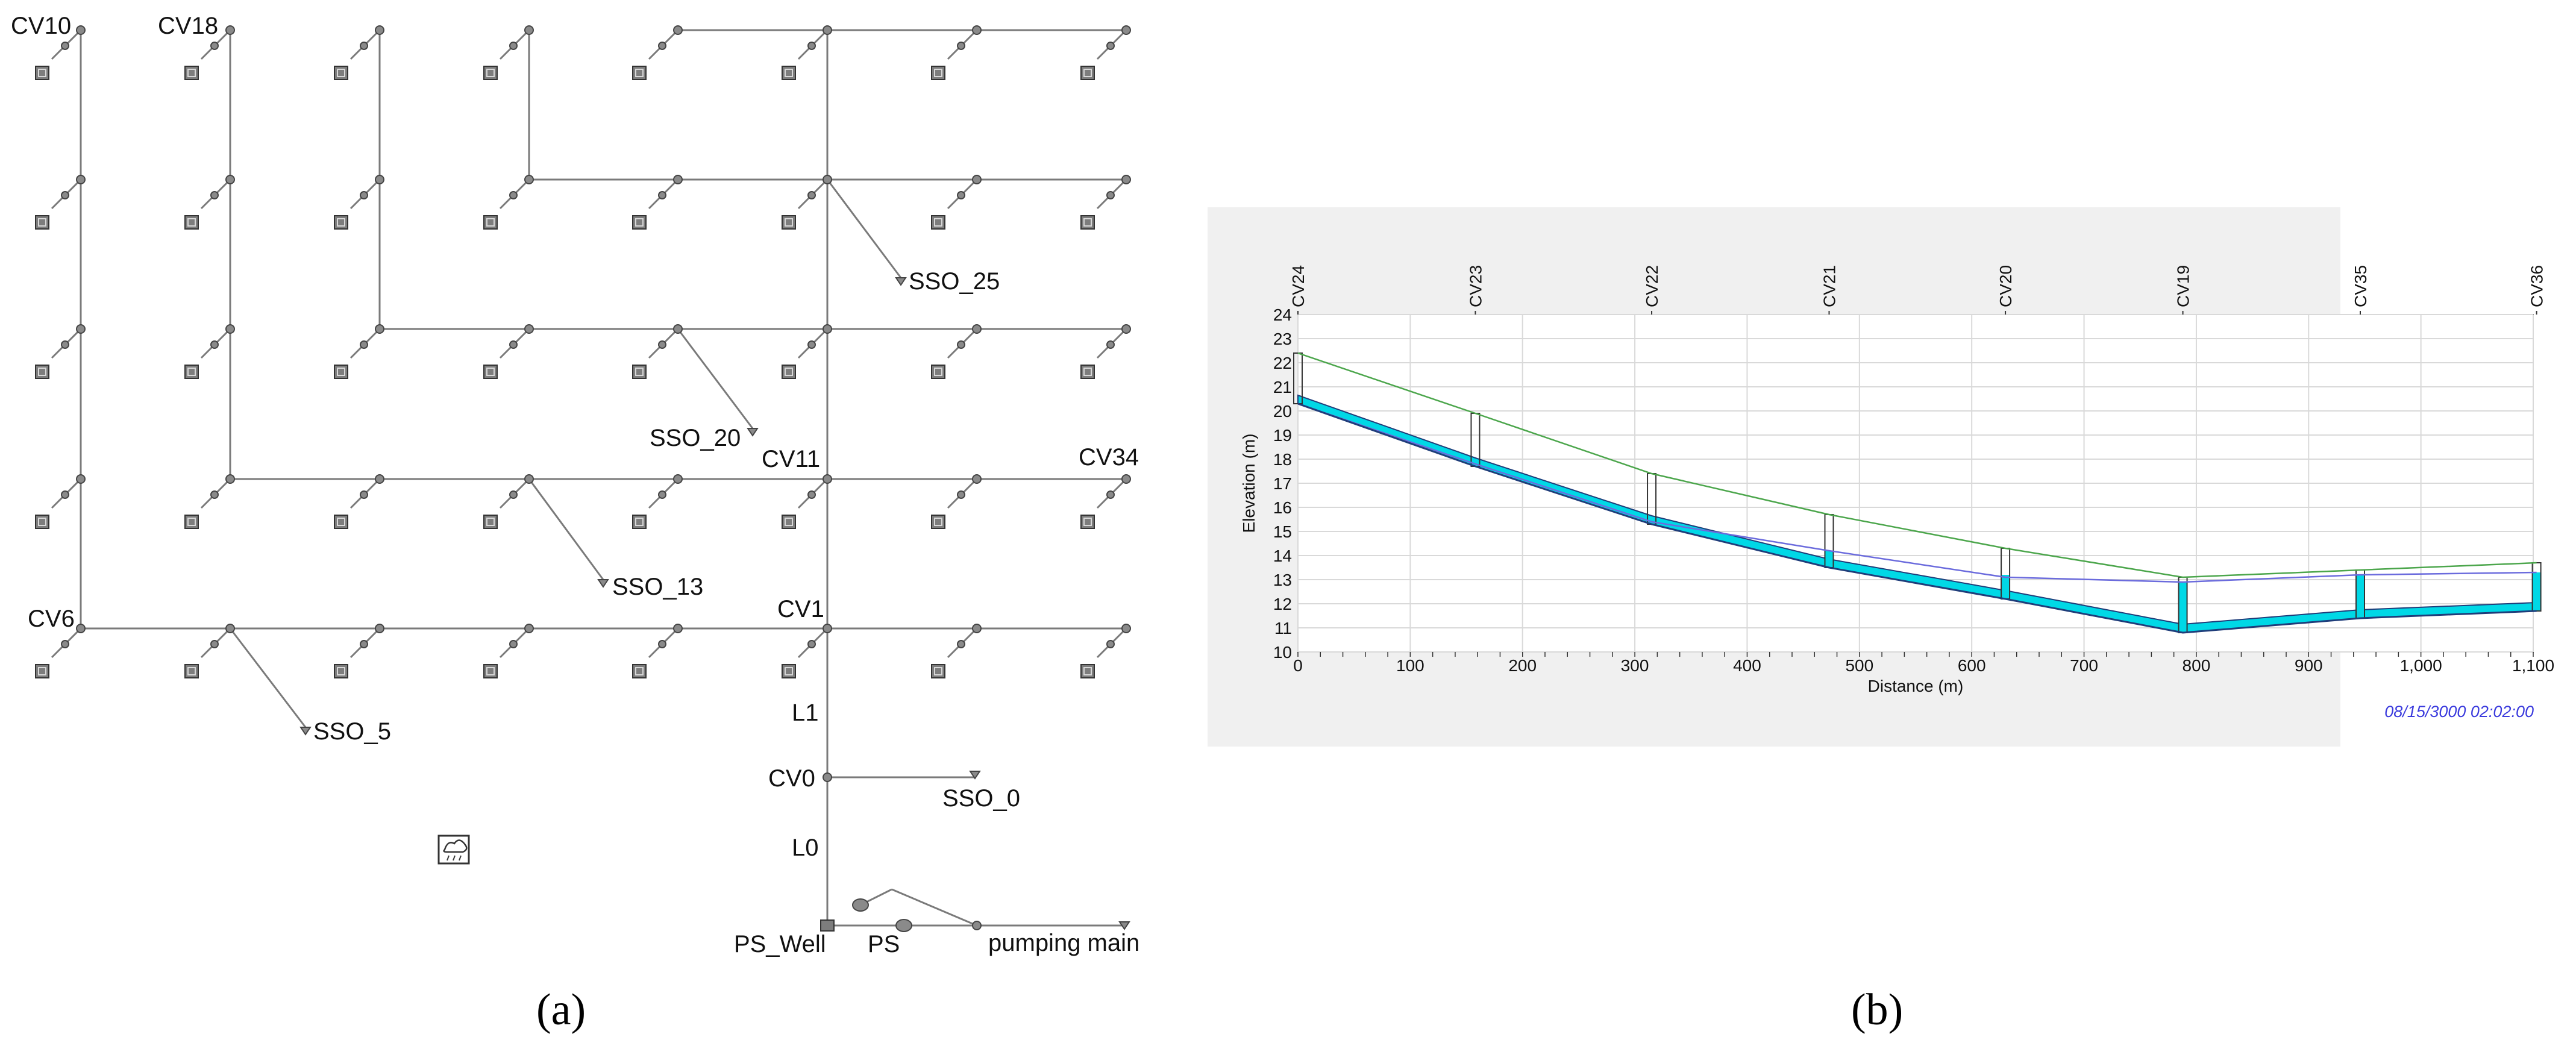 This screenshot has width=2576, height=1043. I want to click on y-tick-label: 19, so click(1282, 435).